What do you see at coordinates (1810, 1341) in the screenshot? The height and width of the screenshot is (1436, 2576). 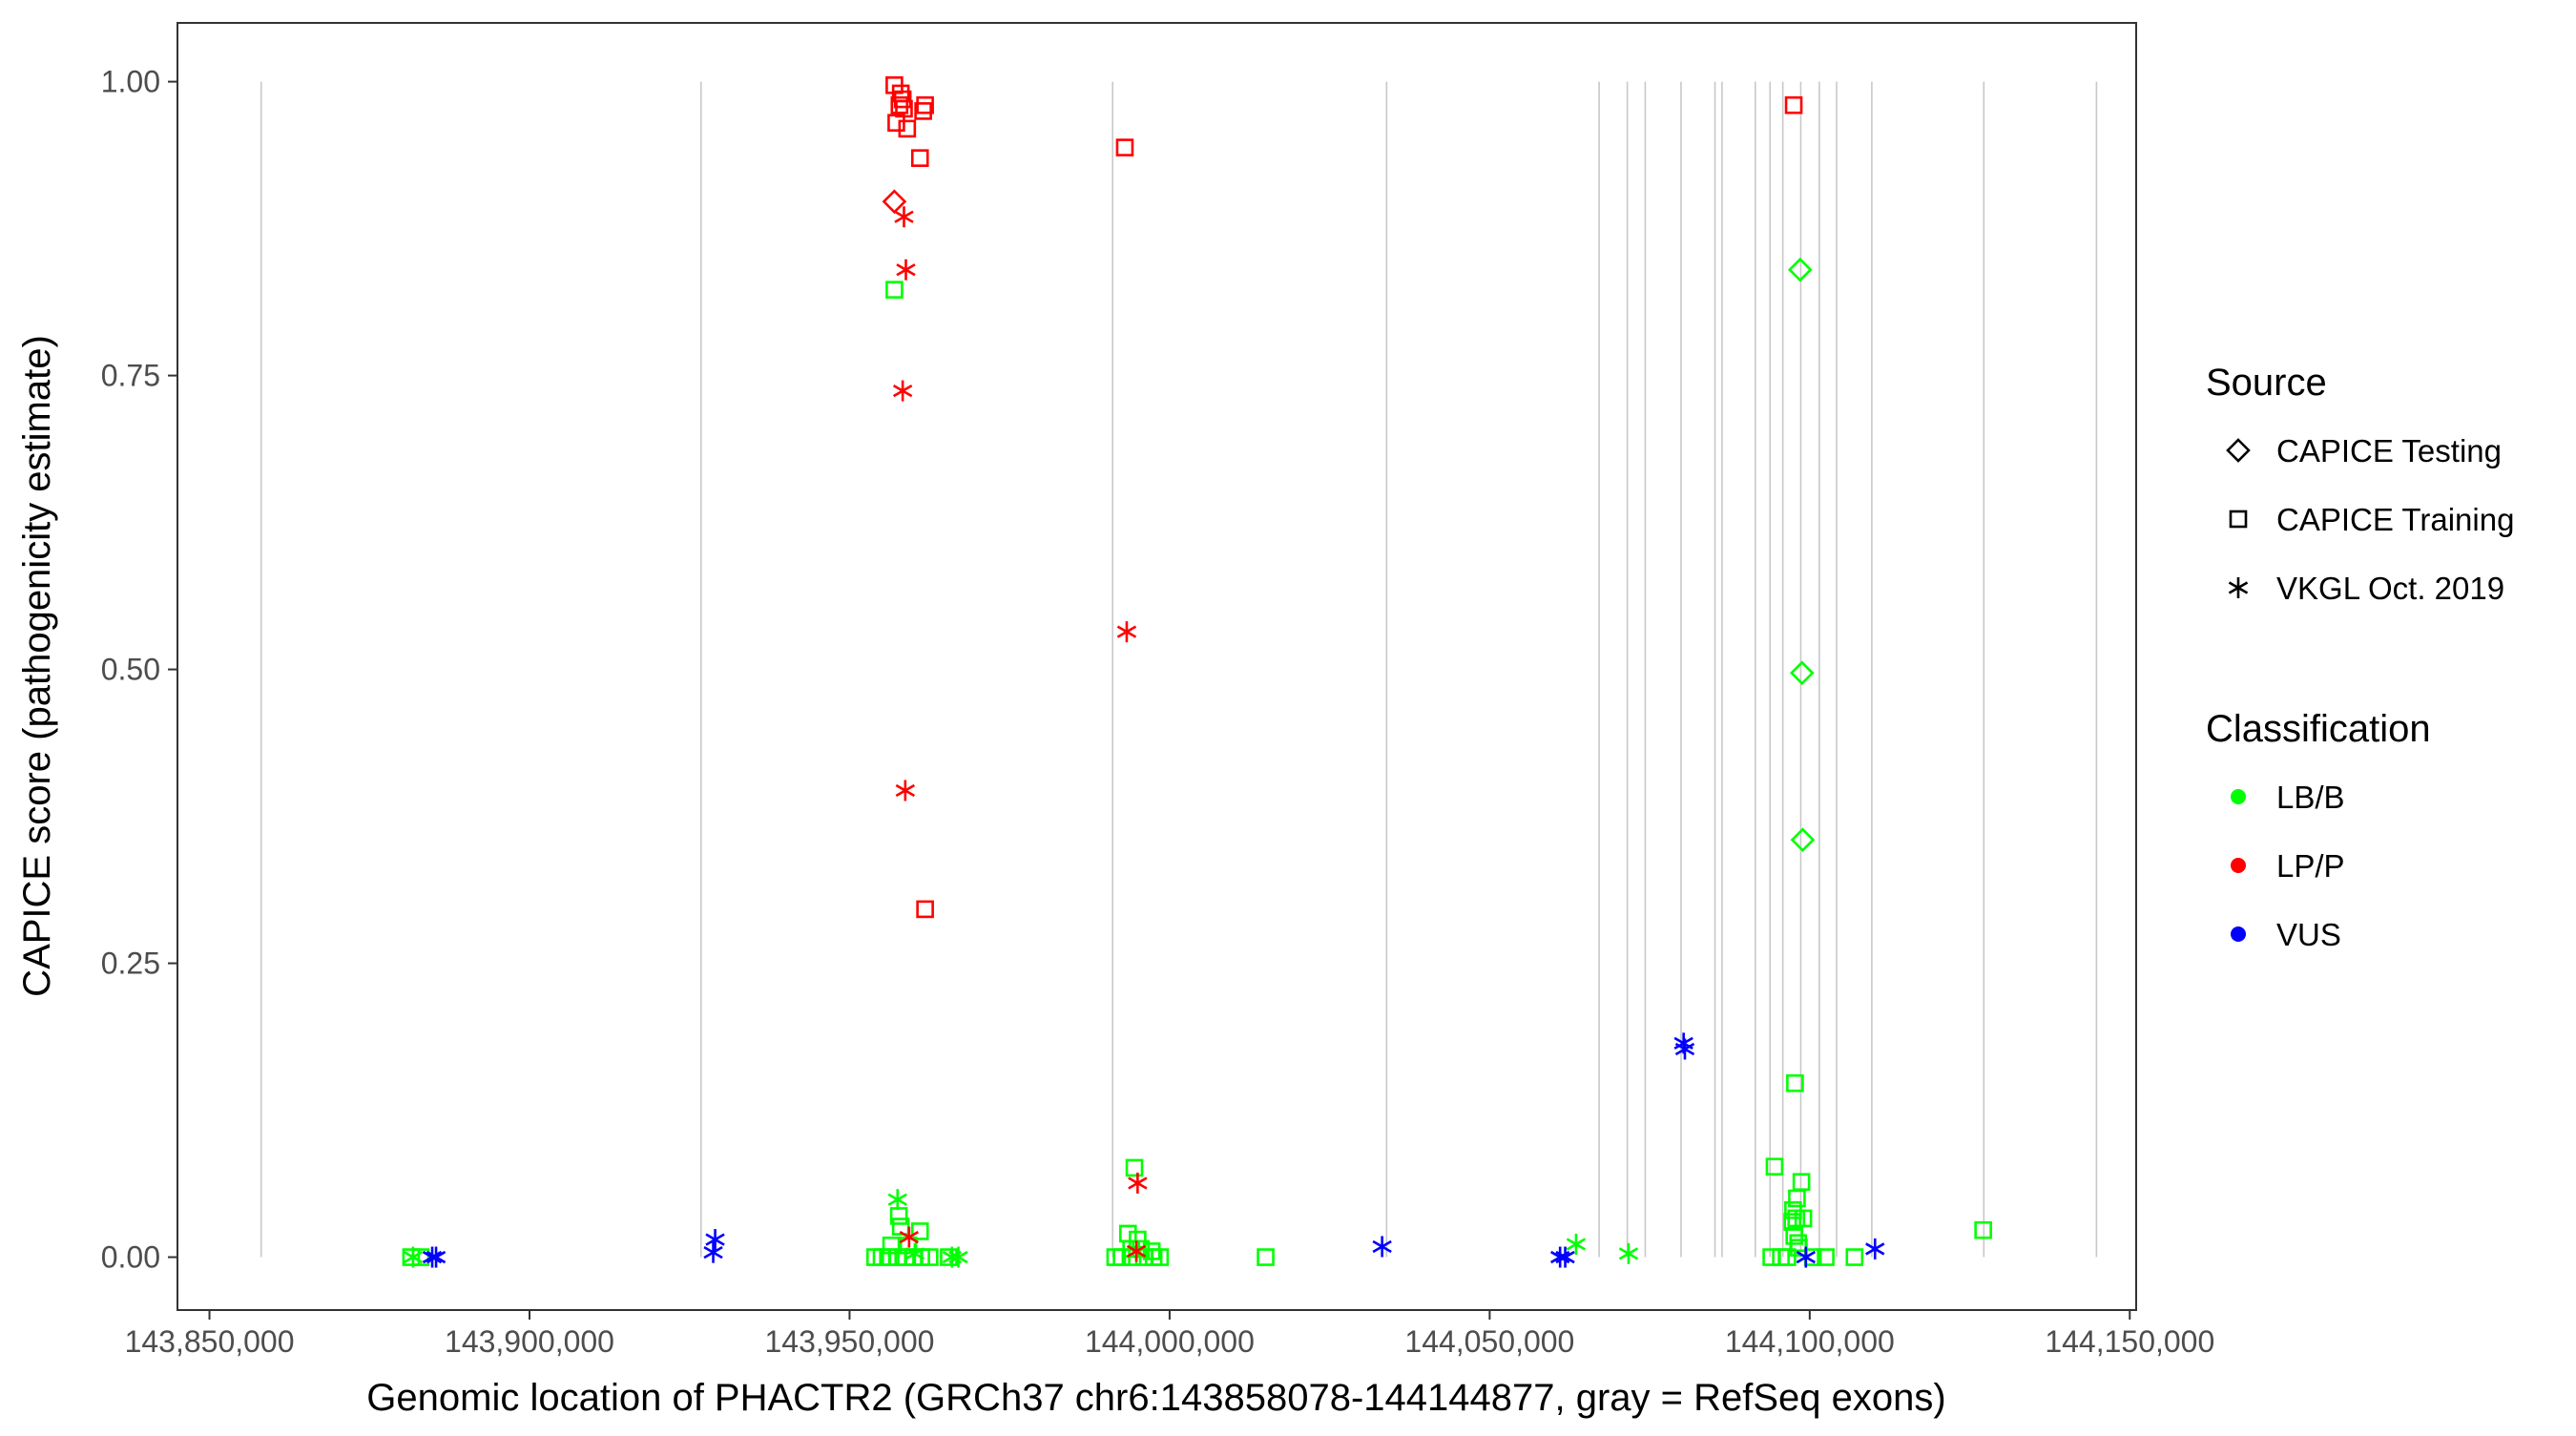 I see `x-tick-label: 144,100,000` at bounding box center [1810, 1341].